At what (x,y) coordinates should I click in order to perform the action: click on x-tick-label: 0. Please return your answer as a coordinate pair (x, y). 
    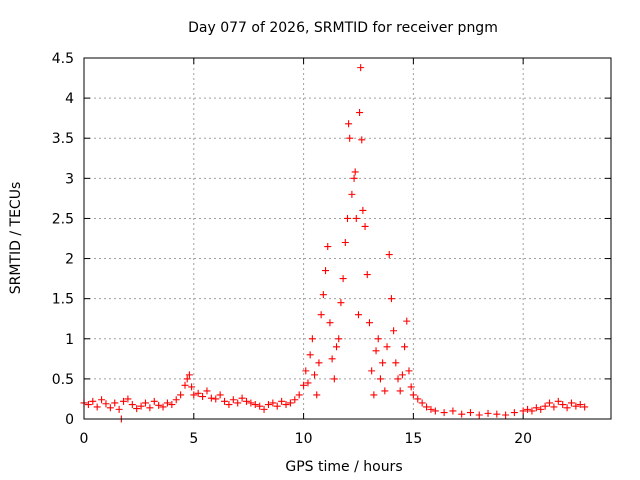
    Looking at the image, I should click on (84, 439).